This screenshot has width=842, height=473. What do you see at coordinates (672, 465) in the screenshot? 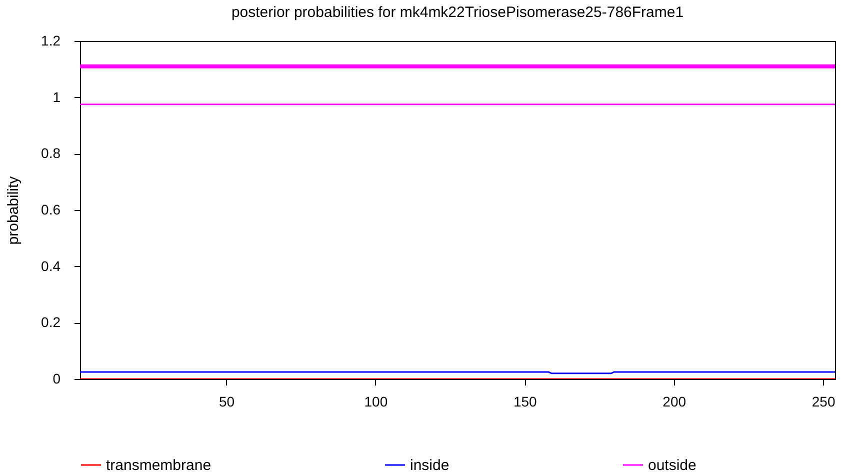
I see `legend-label: outside` at bounding box center [672, 465].